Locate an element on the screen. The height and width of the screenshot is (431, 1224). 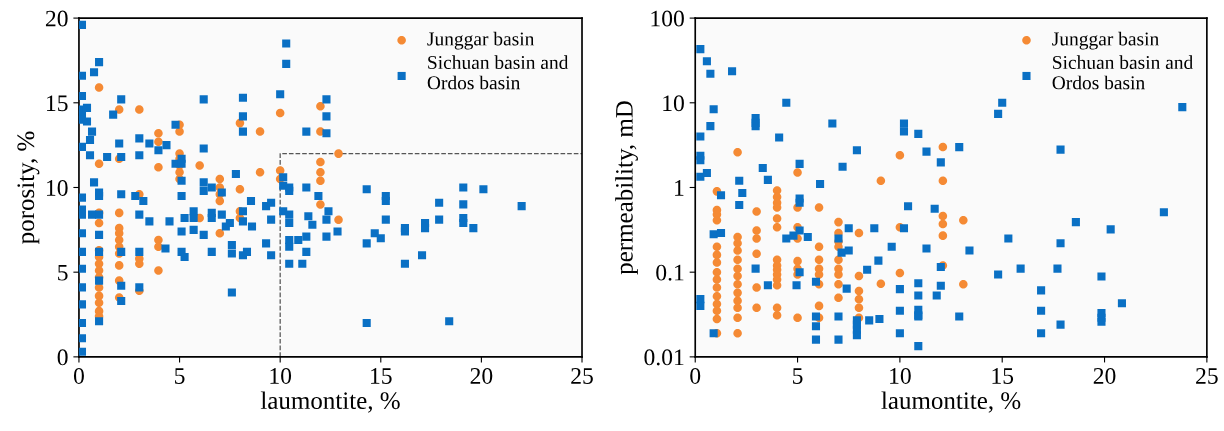
y-tick-label: 0.1 is located at coordinates (670, 272).